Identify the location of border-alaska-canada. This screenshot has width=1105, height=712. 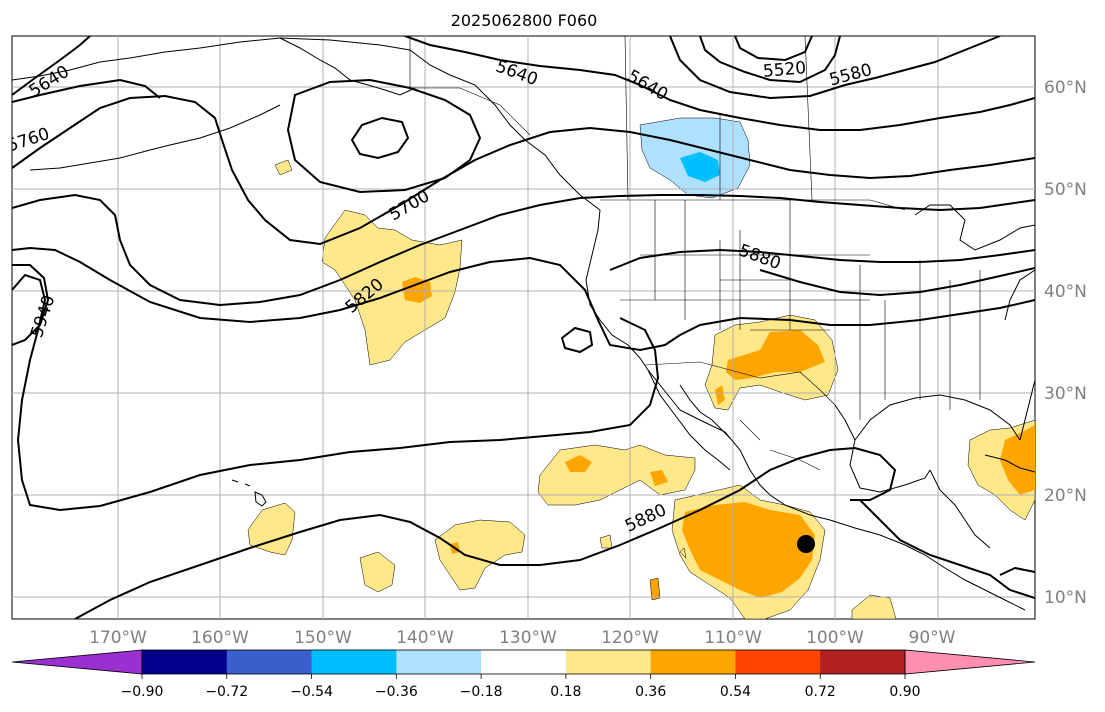
(470, 86).